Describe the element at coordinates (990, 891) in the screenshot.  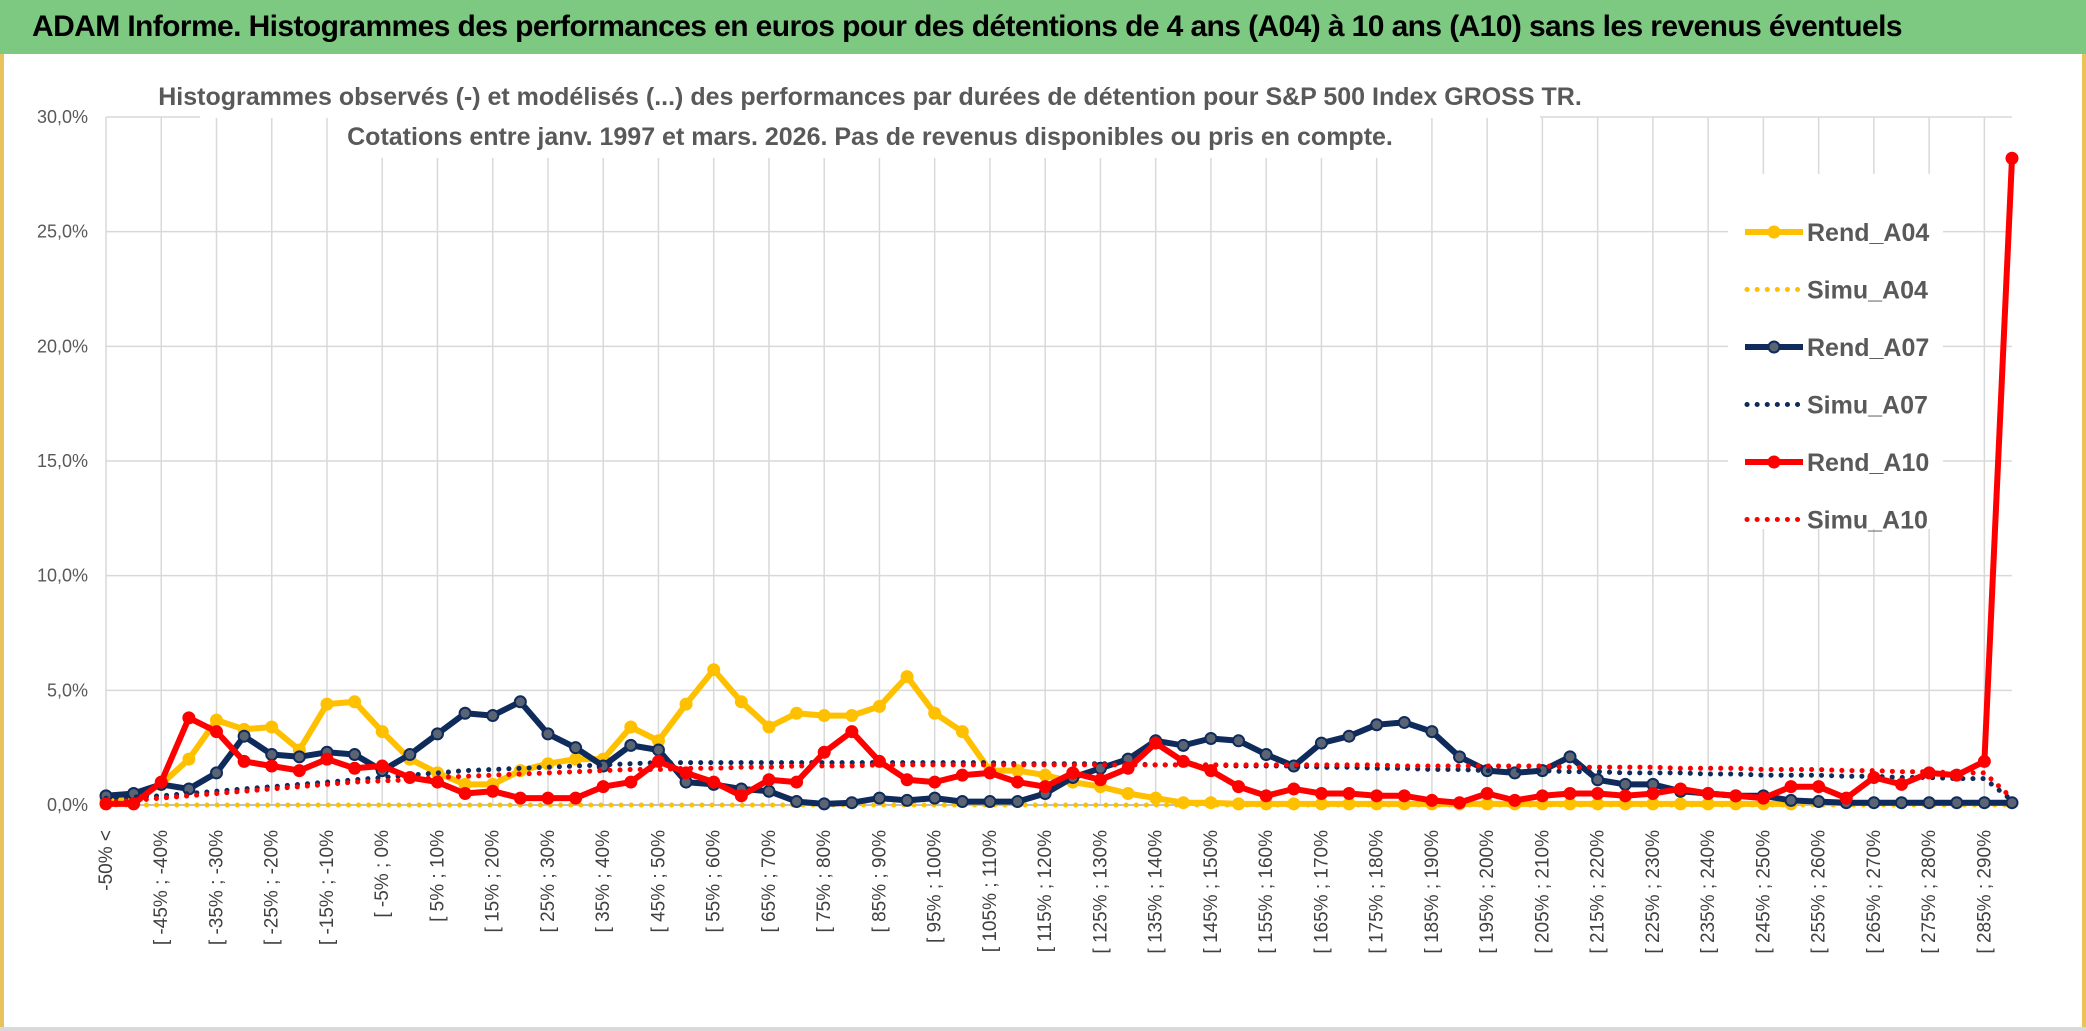
I see `x-tick-label: [ 105% ; 110%` at that location.